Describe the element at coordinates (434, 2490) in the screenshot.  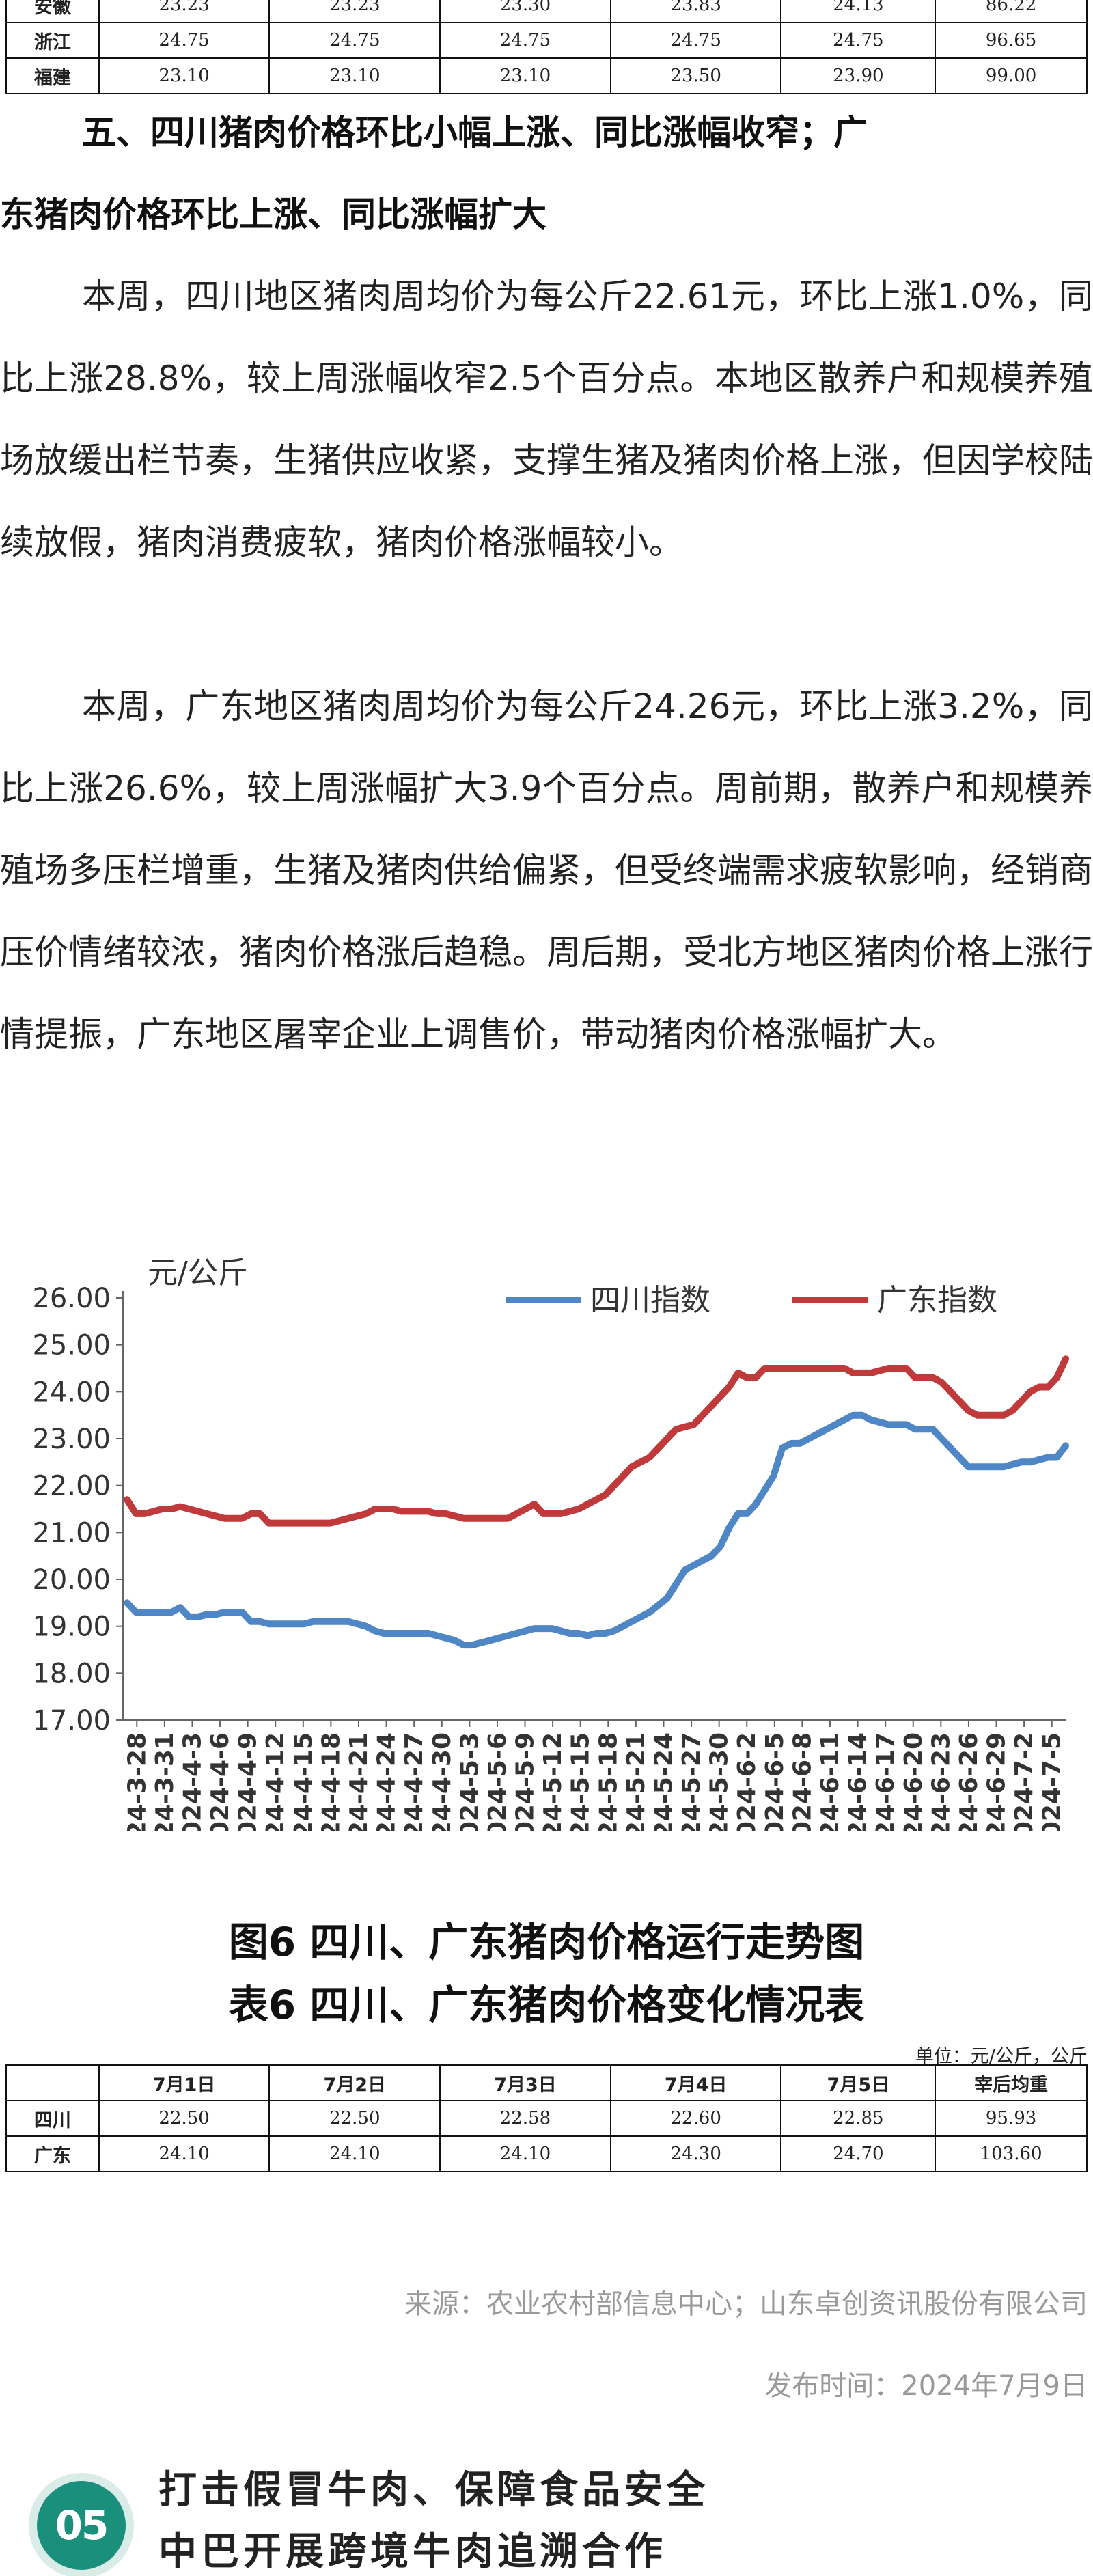
I see `next-article-title-line1: 打击假冒牛肉、保障食品安全` at that location.